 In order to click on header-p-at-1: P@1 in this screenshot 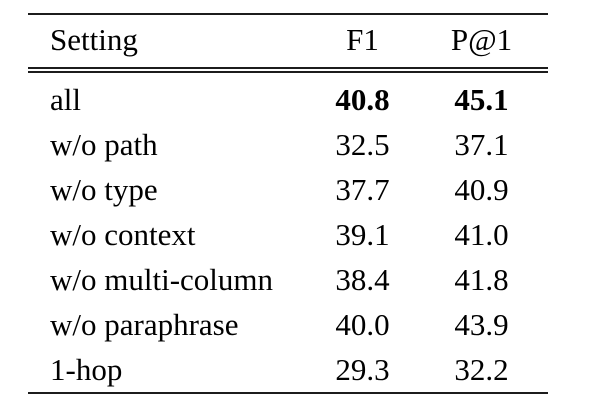, I will do `click(481, 39)`.